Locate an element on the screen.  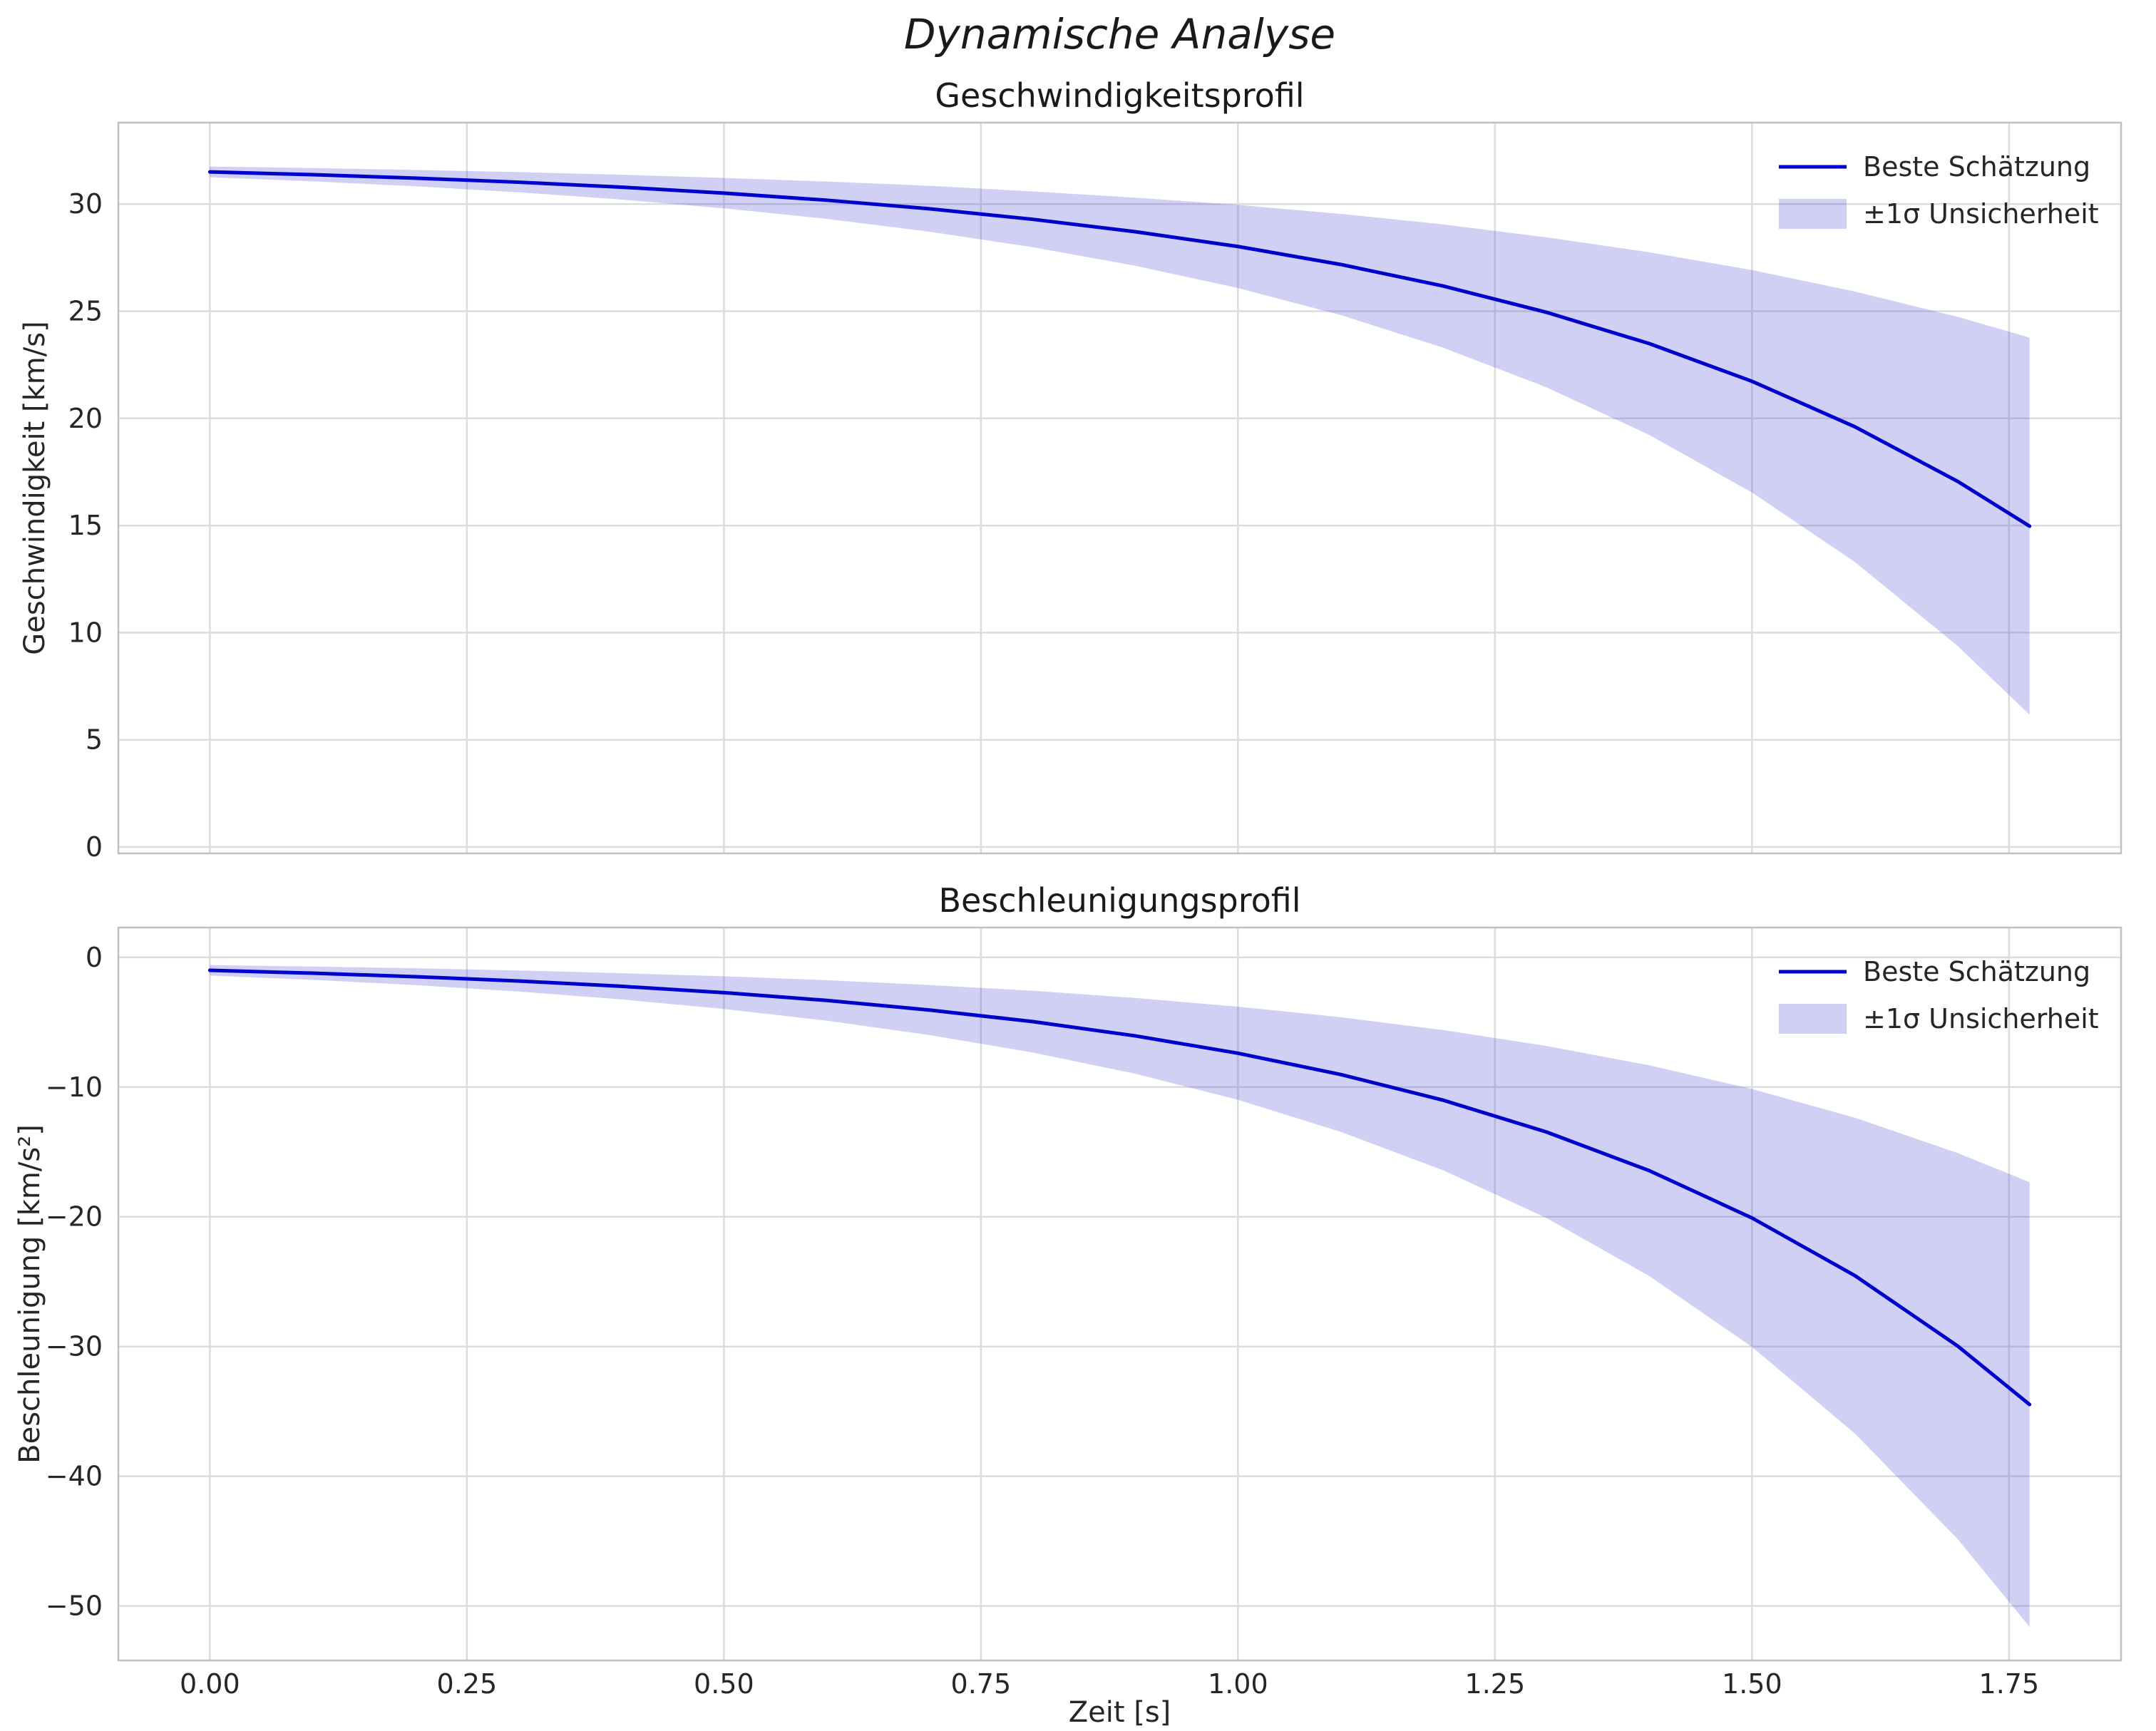
y-tick-label: 25 is located at coordinates (85, 311).